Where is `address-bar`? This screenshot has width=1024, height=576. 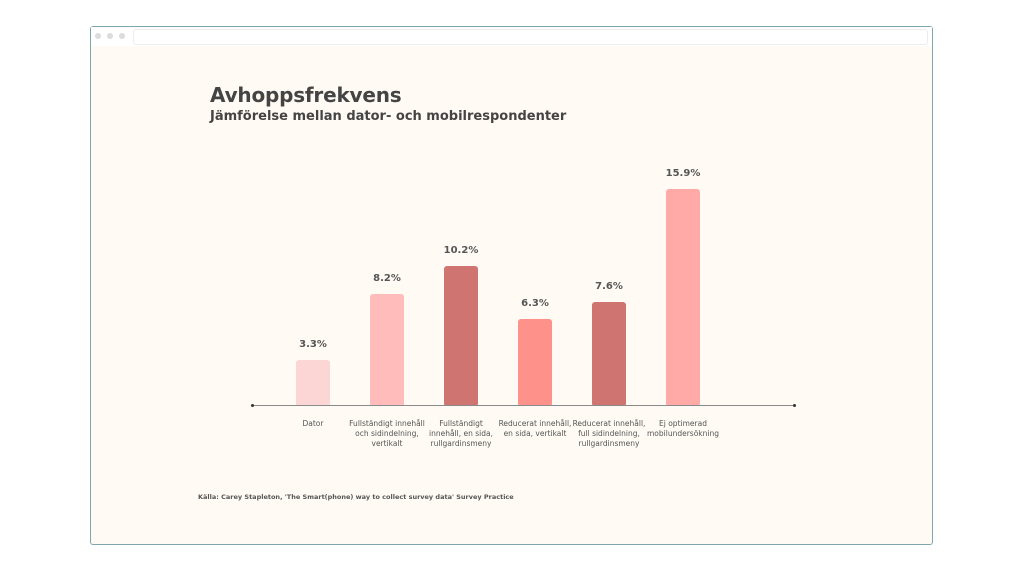
address-bar is located at coordinates (530, 37).